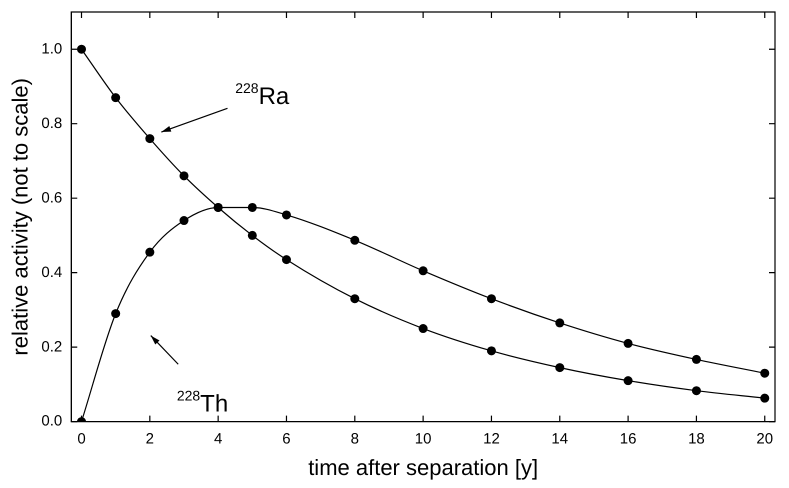 Image resolution: width=789 pixels, height=488 pixels. Describe the element at coordinates (696, 439) in the screenshot. I see `x-tick-label: 18` at that location.